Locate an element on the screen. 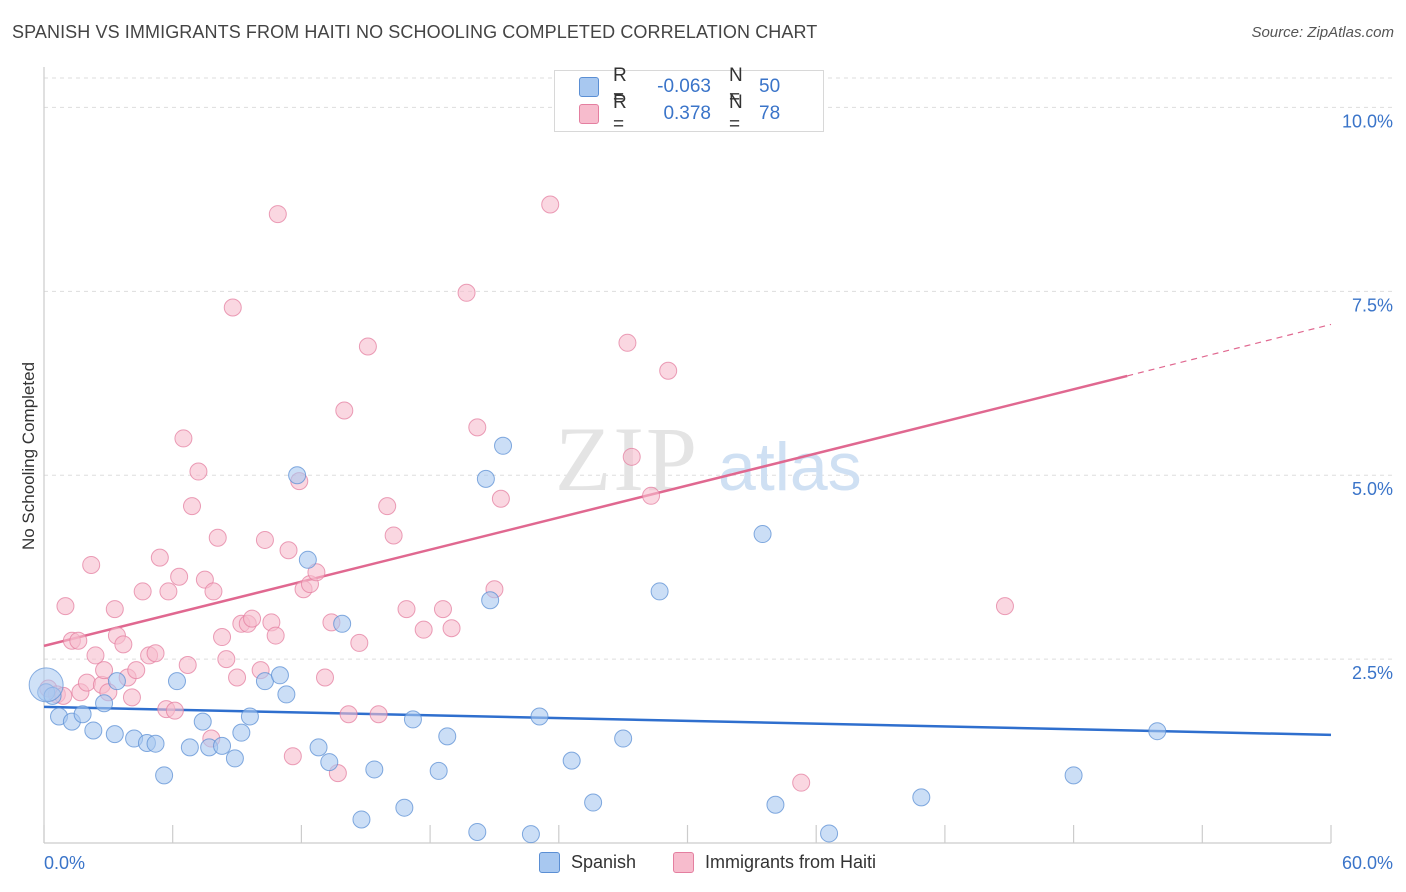 The height and width of the screenshot is (892, 1406). legend-label-spanish: Spanish is located at coordinates (604, 862).